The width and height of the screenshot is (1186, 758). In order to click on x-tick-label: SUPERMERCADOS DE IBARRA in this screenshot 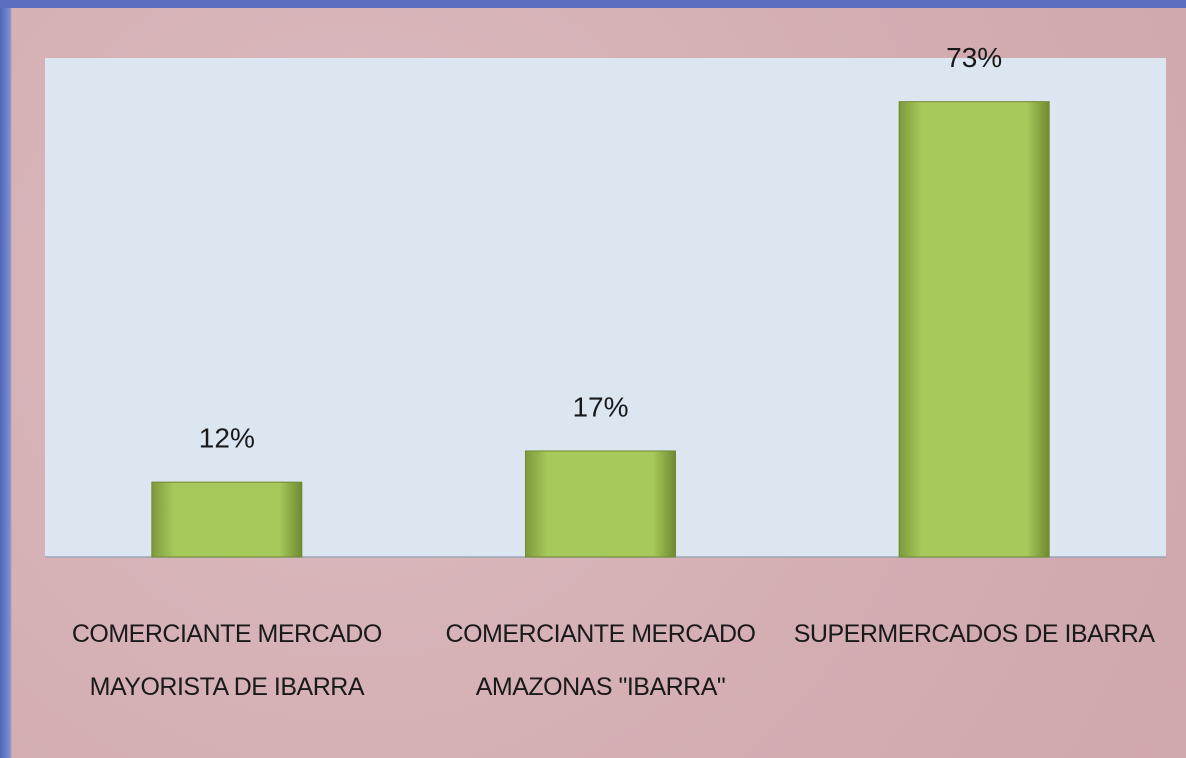, I will do `click(974, 634)`.